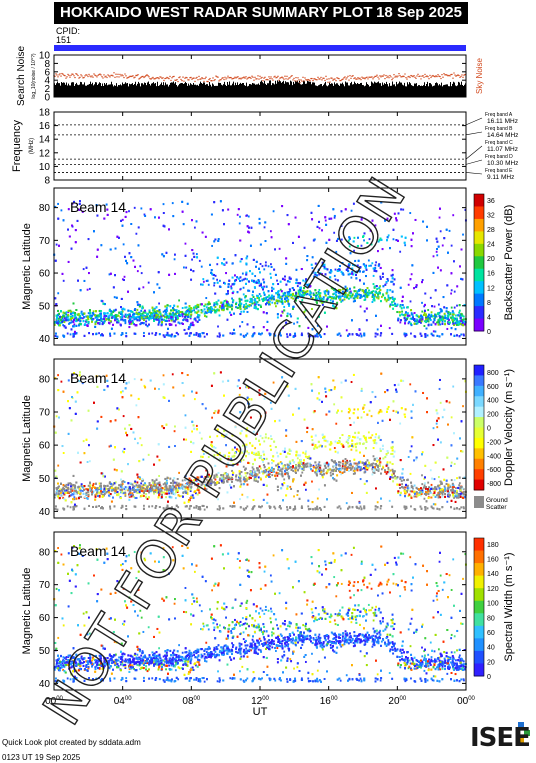  I want to click on noise-ytick-label-4: 8, so click(47, 64).